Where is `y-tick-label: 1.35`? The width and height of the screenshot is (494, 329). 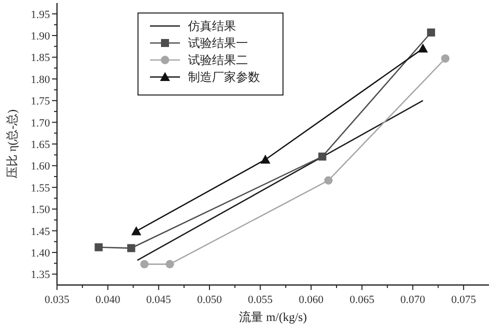 y-tick-label: 1.35 is located at coordinates (40, 275).